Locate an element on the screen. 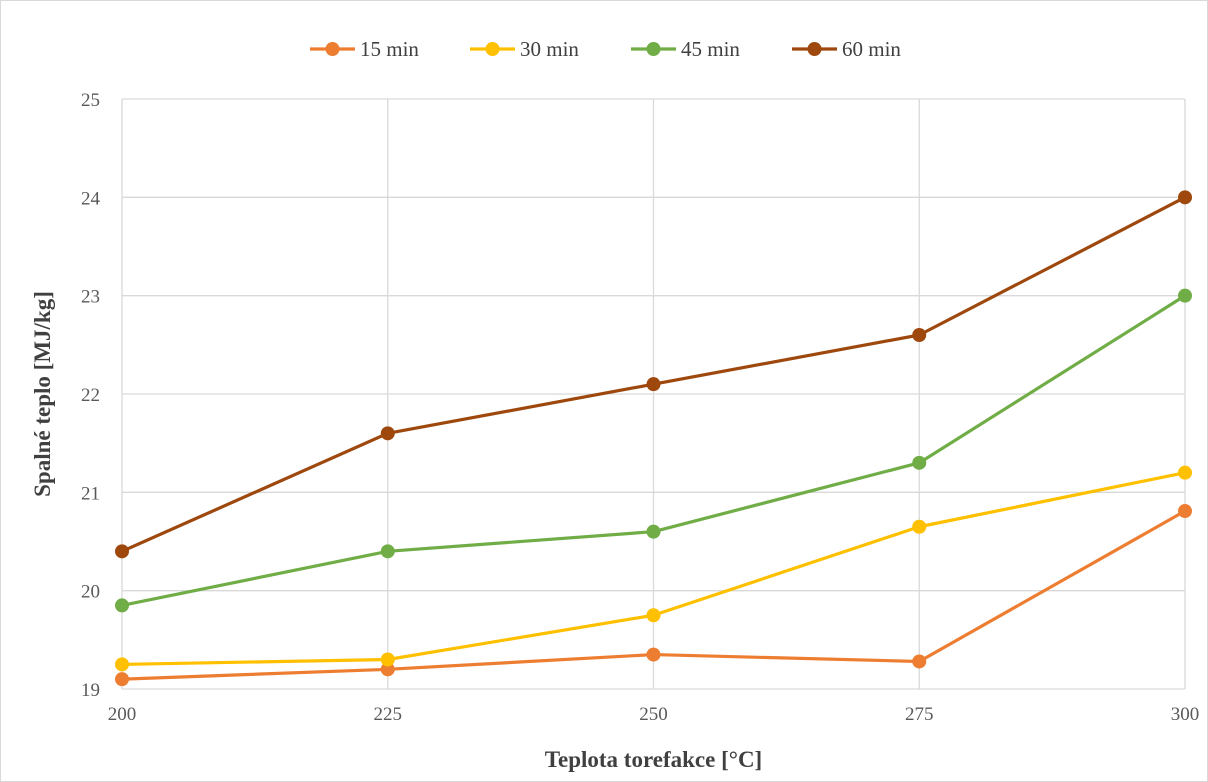 This screenshot has height=782, width=1208. x-tick-label: 225 is located at coordinates (388, 714).